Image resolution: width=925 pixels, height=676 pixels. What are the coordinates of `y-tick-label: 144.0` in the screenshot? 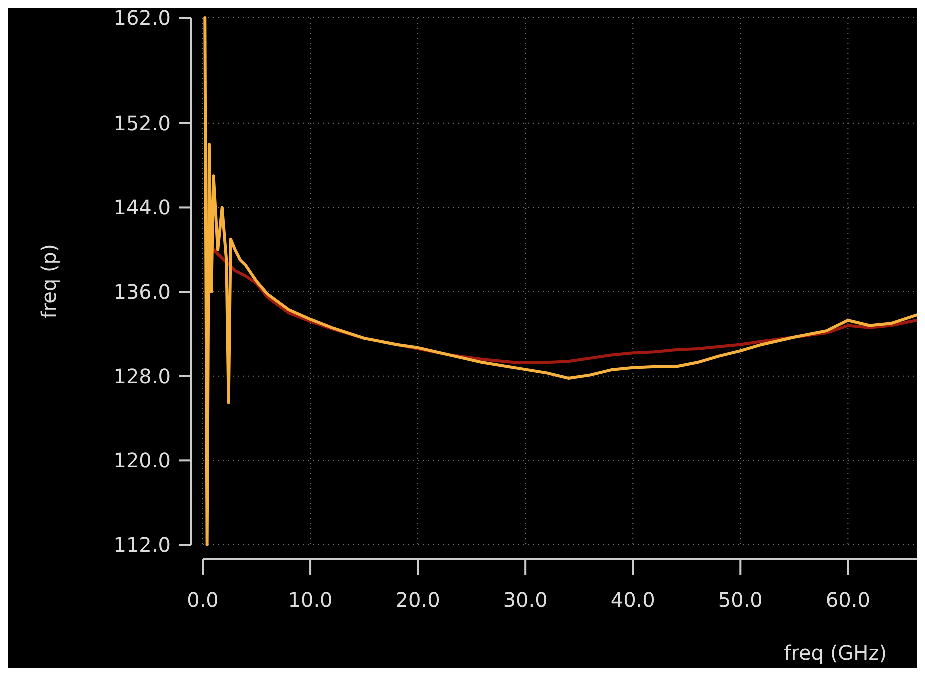 It's located at (142, 208).